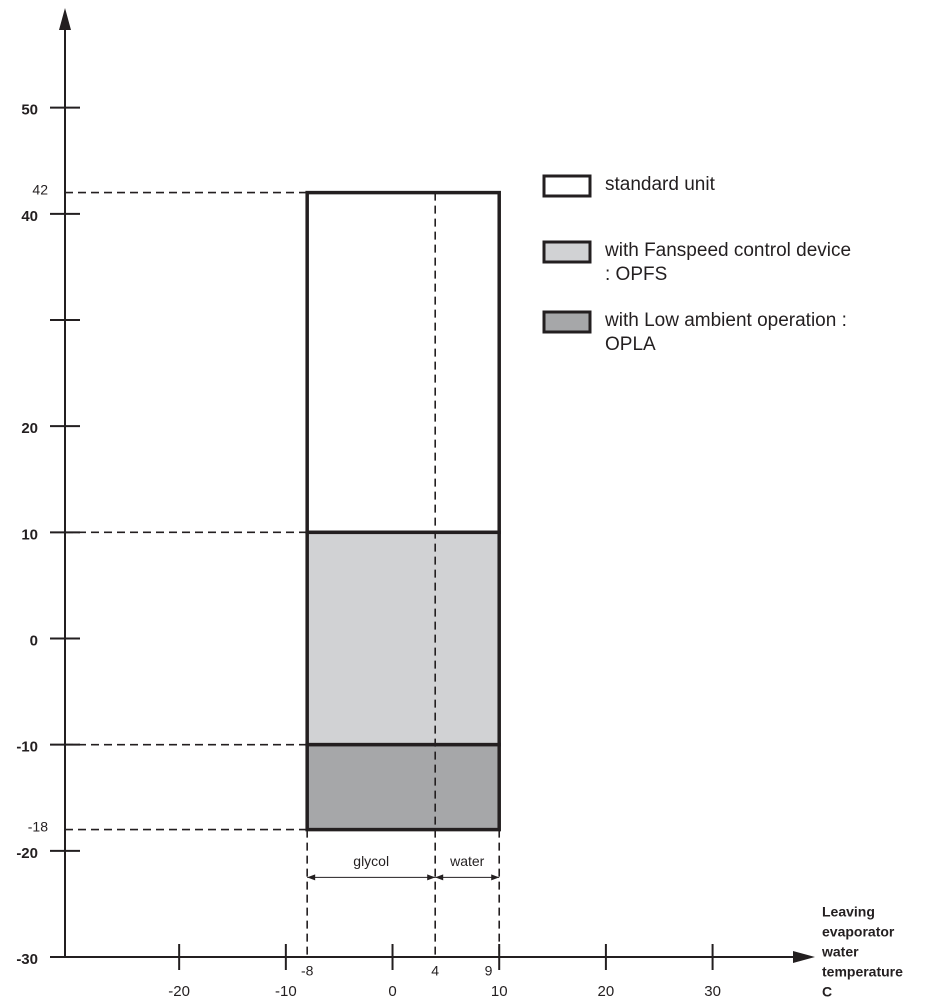 Image resolution: width=935 pixels, height=1008 pixels. What do you see at coordinates (38, 826) in the screenshot?
I see `y-mark-label: -18` at bounding box center [38, 826].